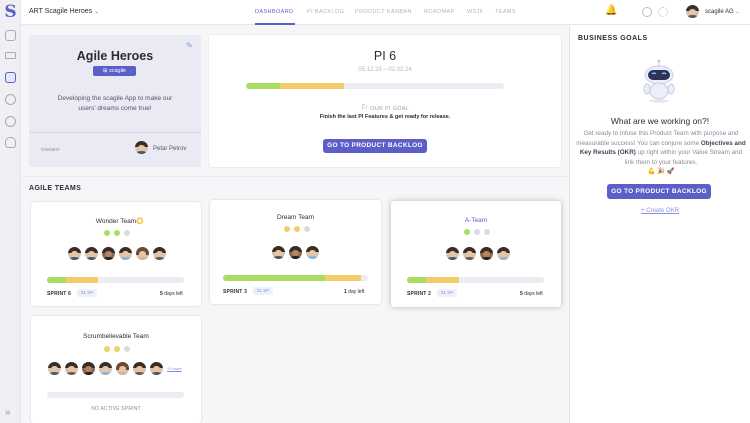 The image size is (750, 423). I want to click on team-name: A-Team, so click(476, 220).